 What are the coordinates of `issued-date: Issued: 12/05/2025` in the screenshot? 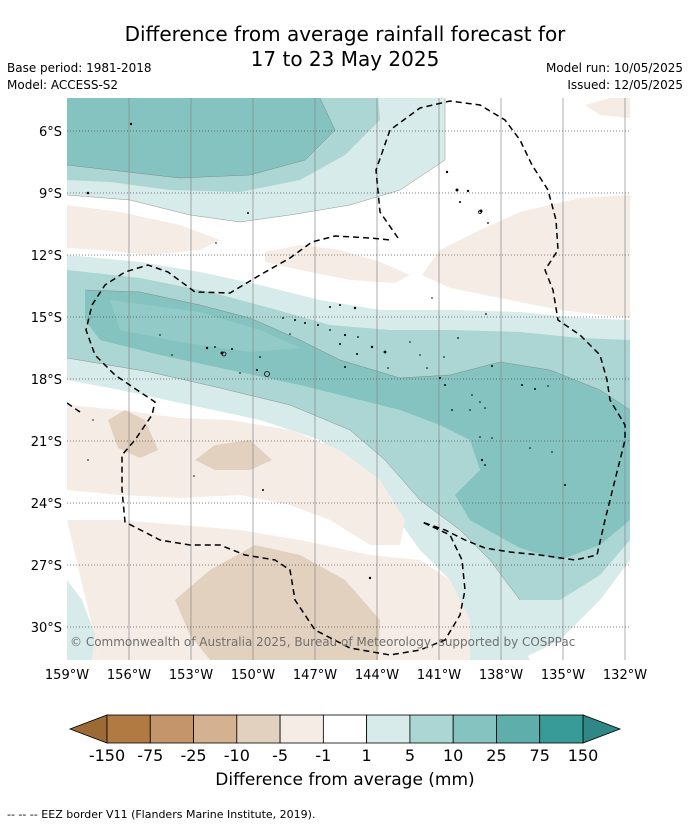 It's located at (625, 85).